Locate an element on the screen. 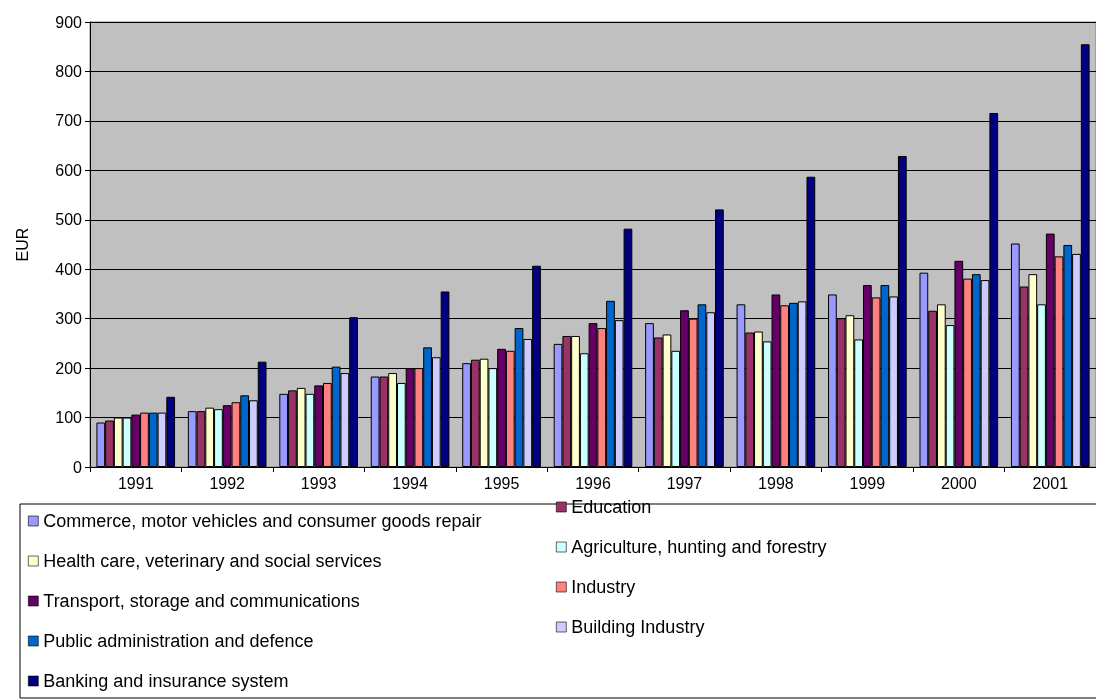 This screenshot has width=1096, height=700. y-tick-label: 100 is located at coordinates (69, 418).